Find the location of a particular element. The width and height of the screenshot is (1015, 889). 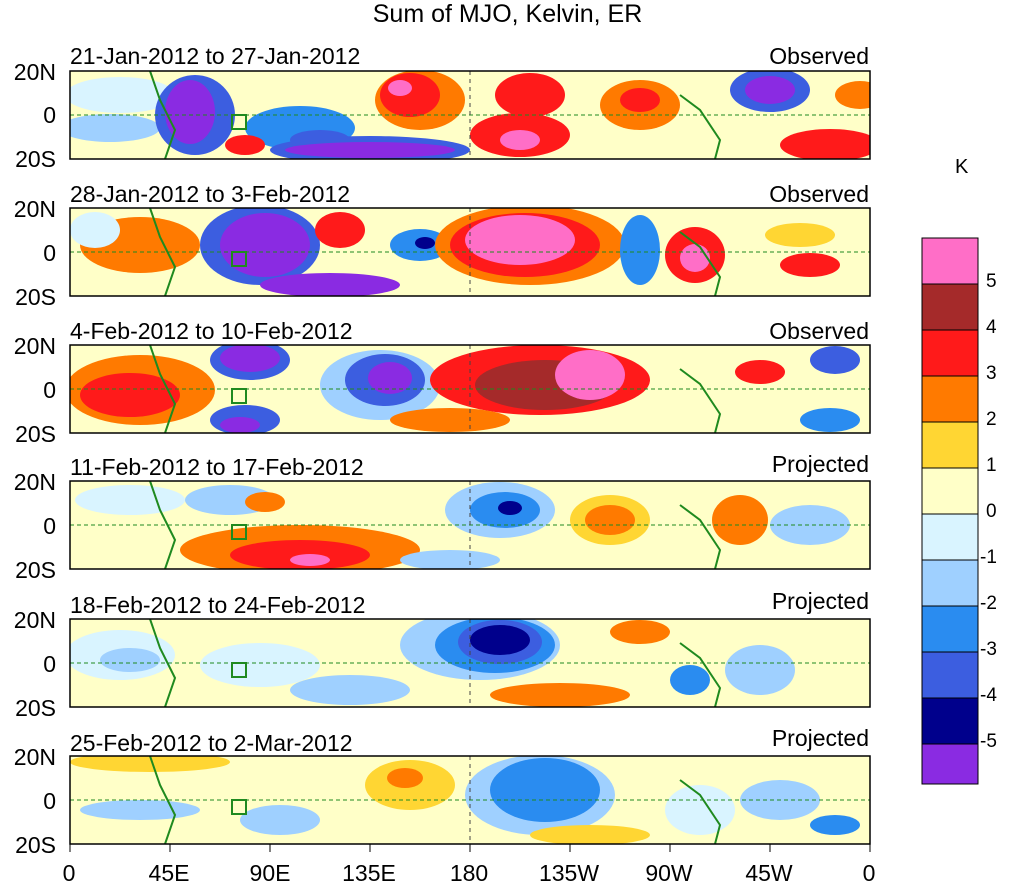

panel-1-kind: Observed is located at coordinates (819, 56).